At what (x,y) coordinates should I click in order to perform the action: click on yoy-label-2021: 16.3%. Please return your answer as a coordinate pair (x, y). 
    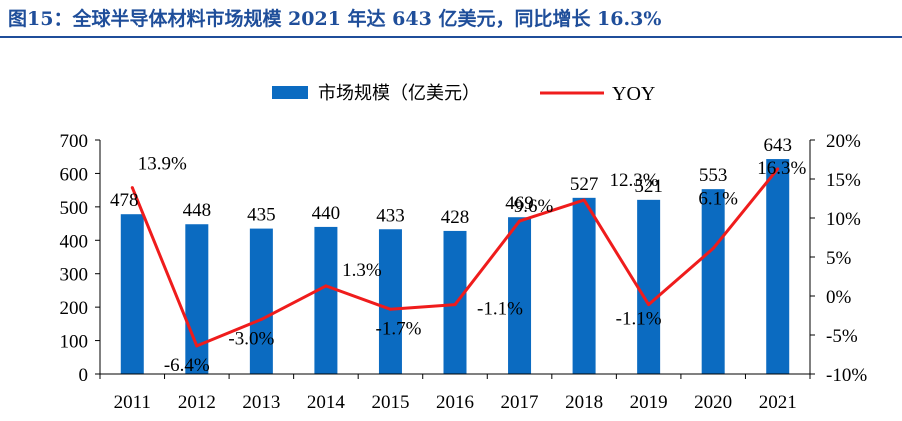
    Looking at the image, I should click on (781, 168).